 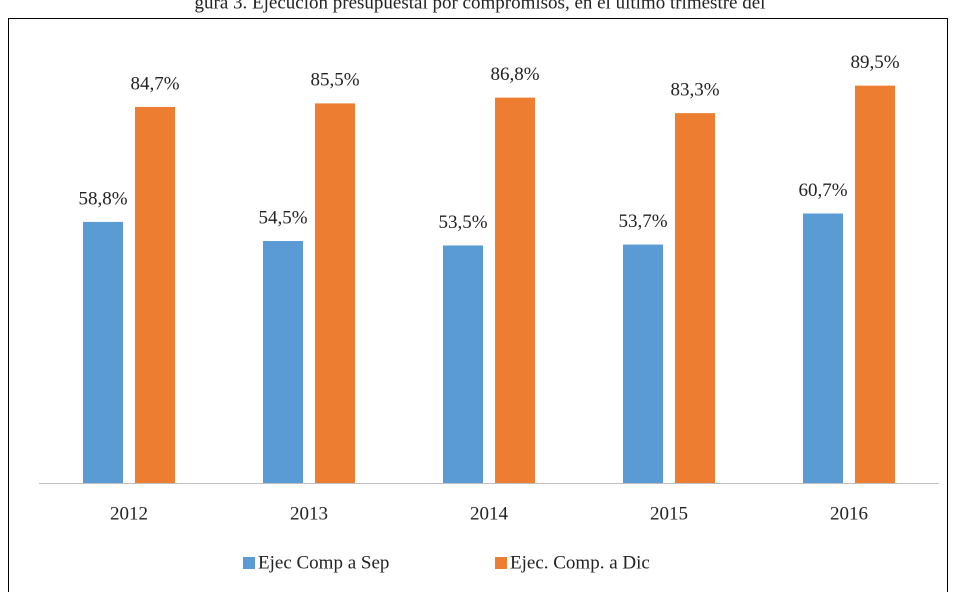 What do you see at coordinates (489, 513) in the screenshot?
I see `x-tick-label: 2014` at bounding box center [489, 513].